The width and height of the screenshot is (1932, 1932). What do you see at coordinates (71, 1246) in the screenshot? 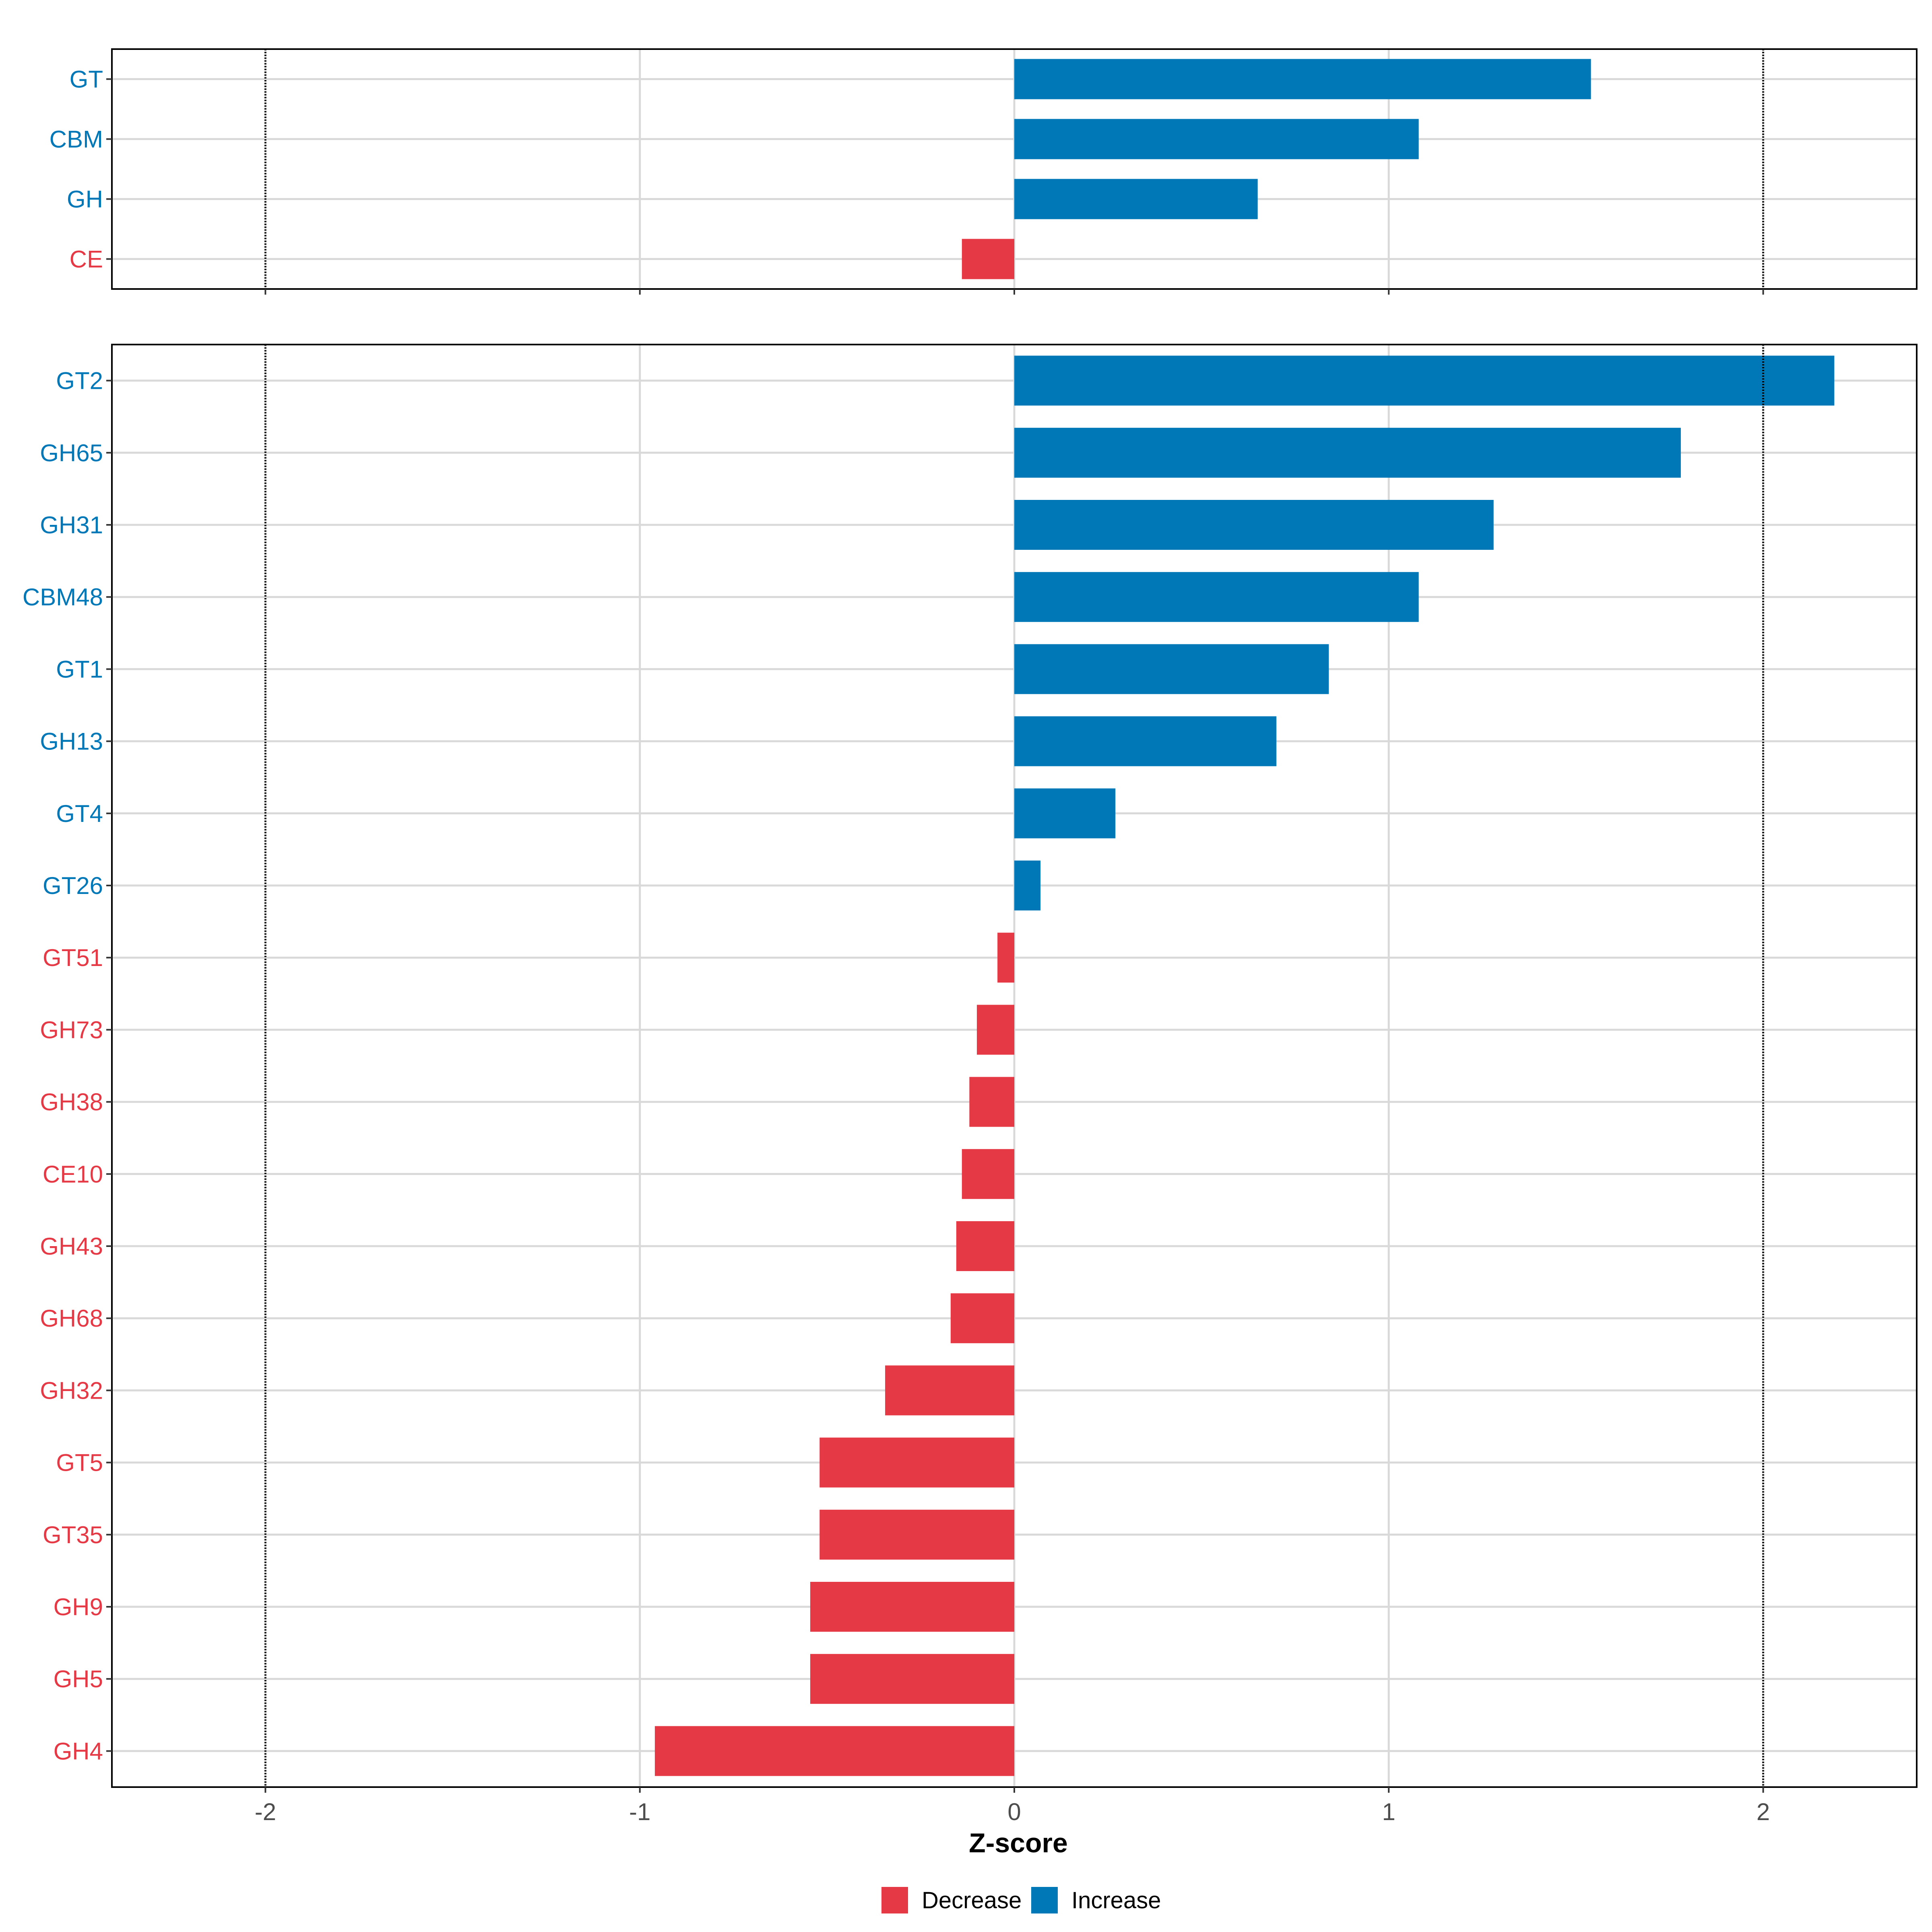
I see `category-label-gh43: GH43` at bounding box center [71, 1246].